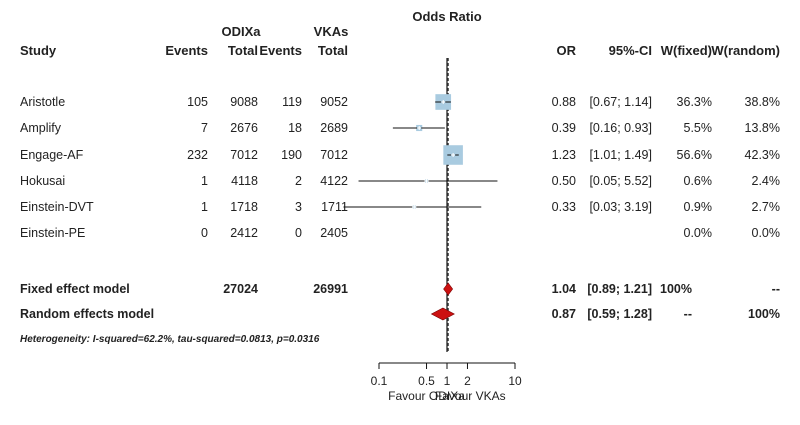  I want to click on study-weight-random: 2.7%, so click(766, 207).